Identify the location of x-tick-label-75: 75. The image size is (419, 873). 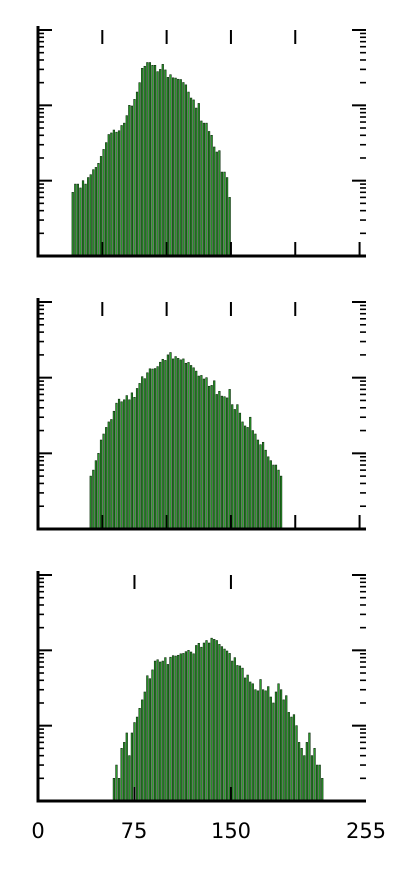
(134, 831).